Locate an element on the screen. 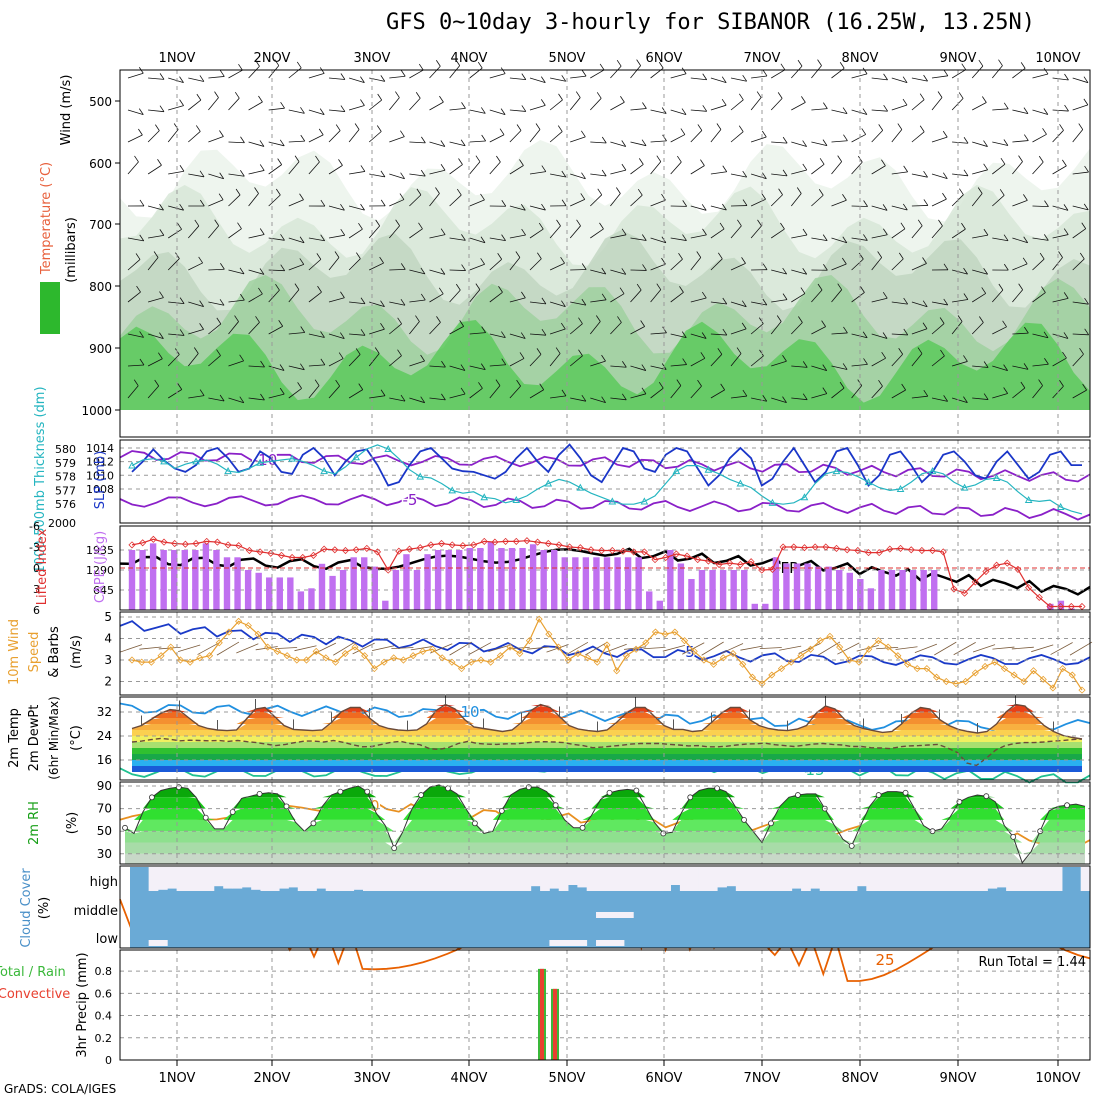  cloud-level-label: low is located at coordinates (107, 939).